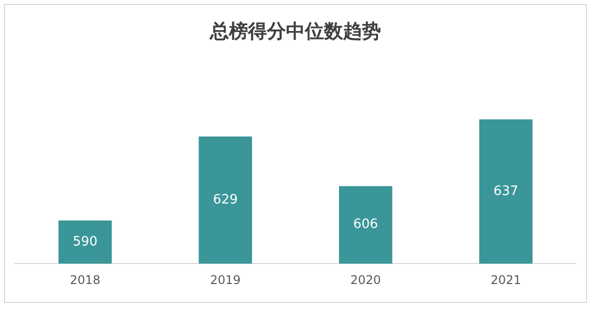 This screenshot has height=309, width=593. Describe the element at coordinates (365, 279) in the screenshot. I see `x-tick-label: 2020` at that location.